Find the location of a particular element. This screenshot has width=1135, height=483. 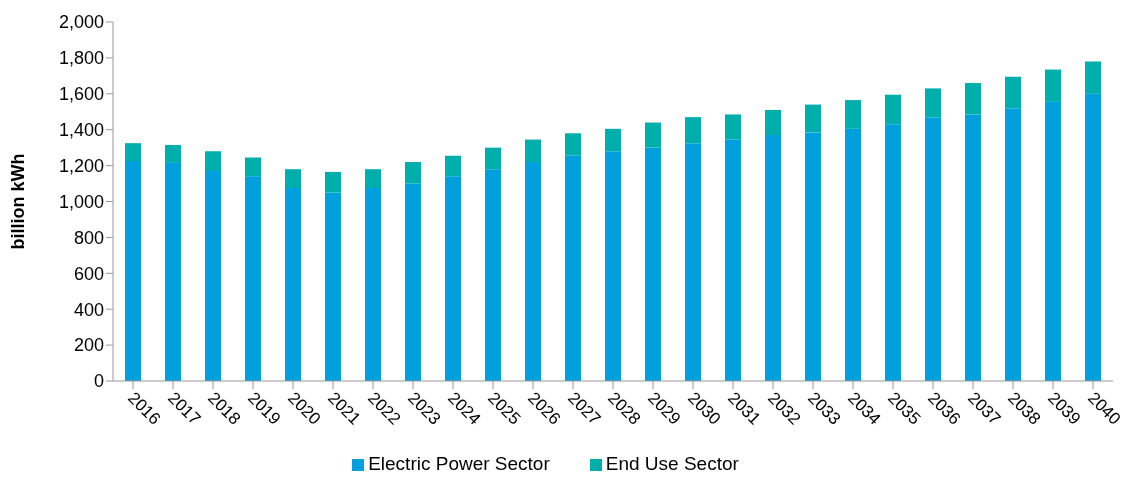

y-tick-label: 2,000 is located at coordinates (81, 22).